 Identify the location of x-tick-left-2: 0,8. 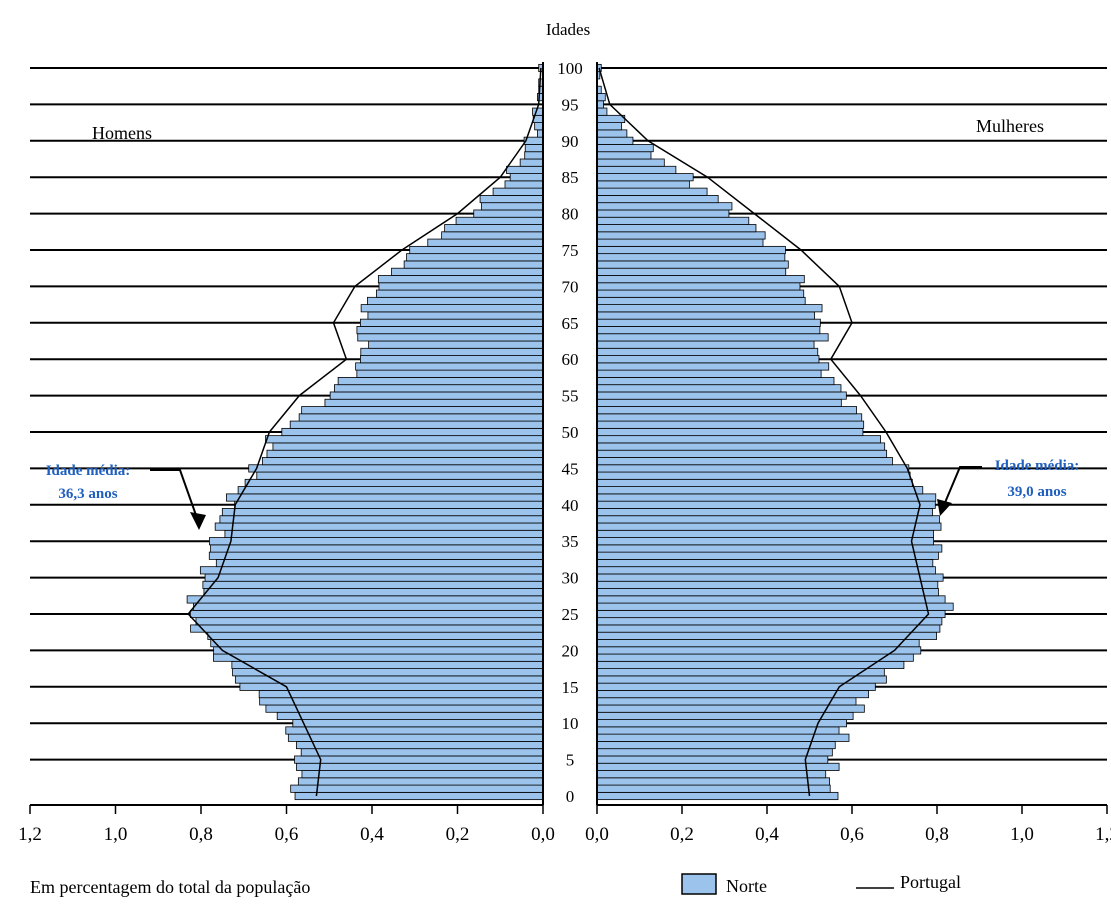
(201, 834).